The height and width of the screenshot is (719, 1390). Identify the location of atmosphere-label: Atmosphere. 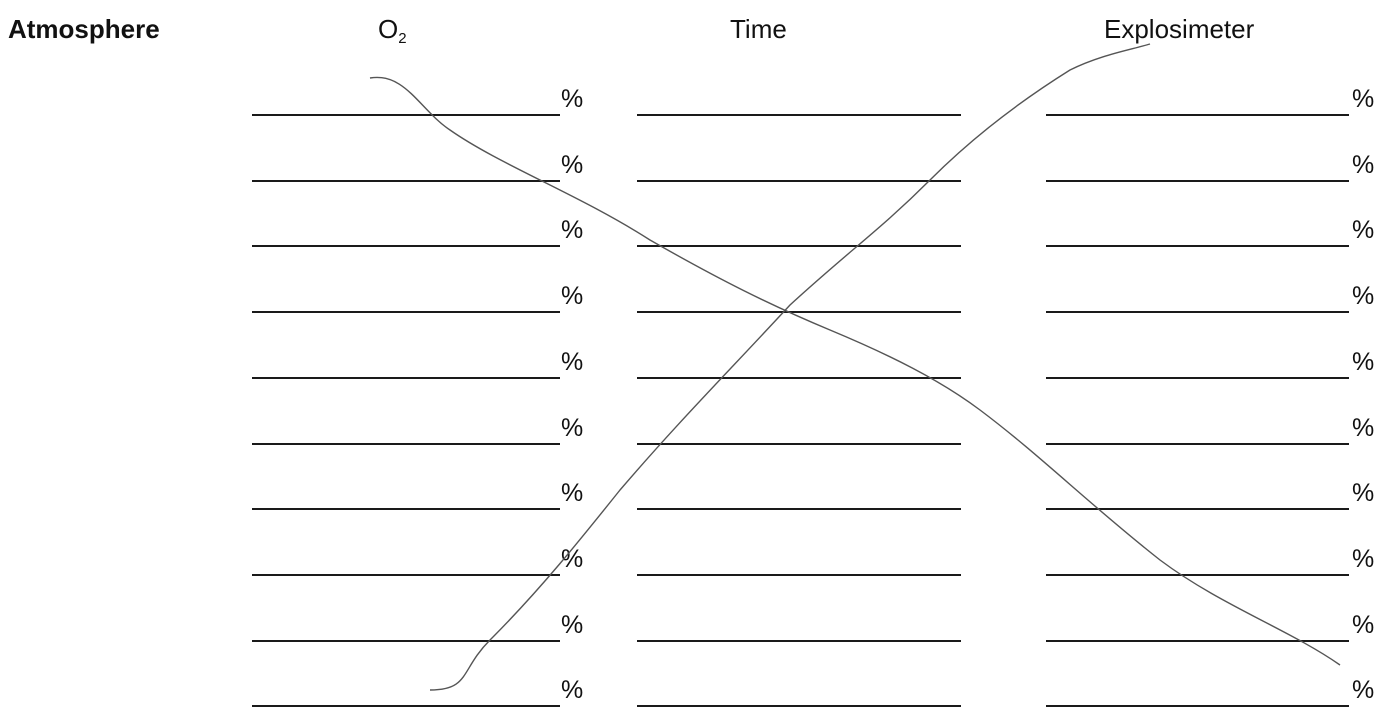
(84, 29).